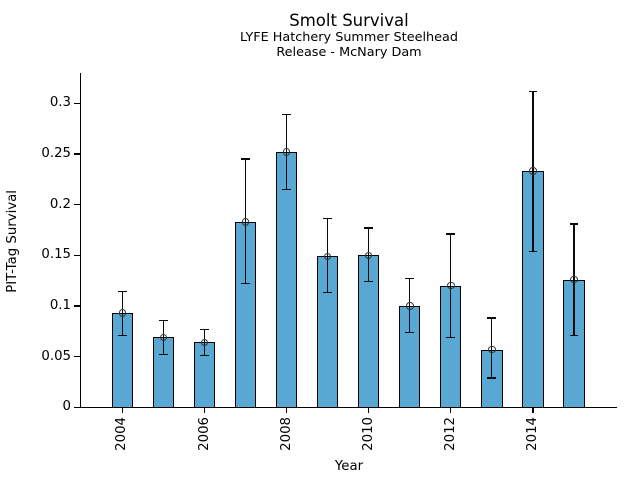  What do you see at coordinates (77, 204) in the screenshot?
I see `y-tick-0.2` at bounding box center [77, 204].